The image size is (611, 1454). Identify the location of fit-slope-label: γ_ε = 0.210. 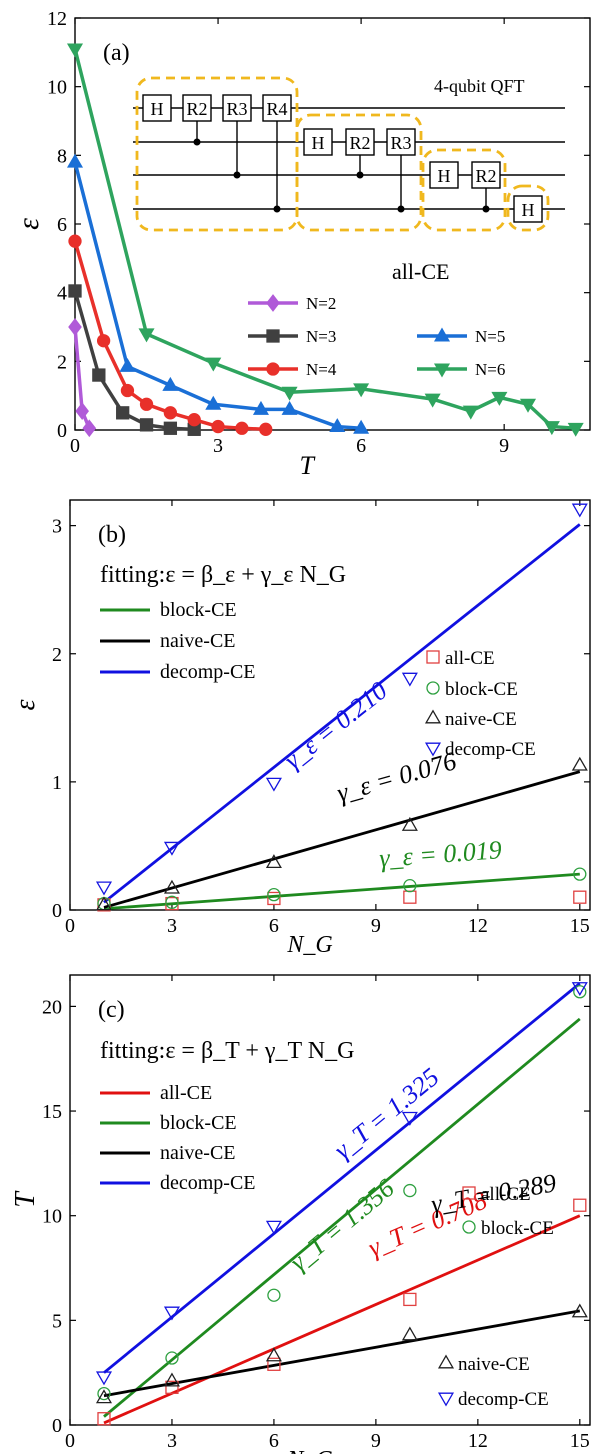
(336, 725).